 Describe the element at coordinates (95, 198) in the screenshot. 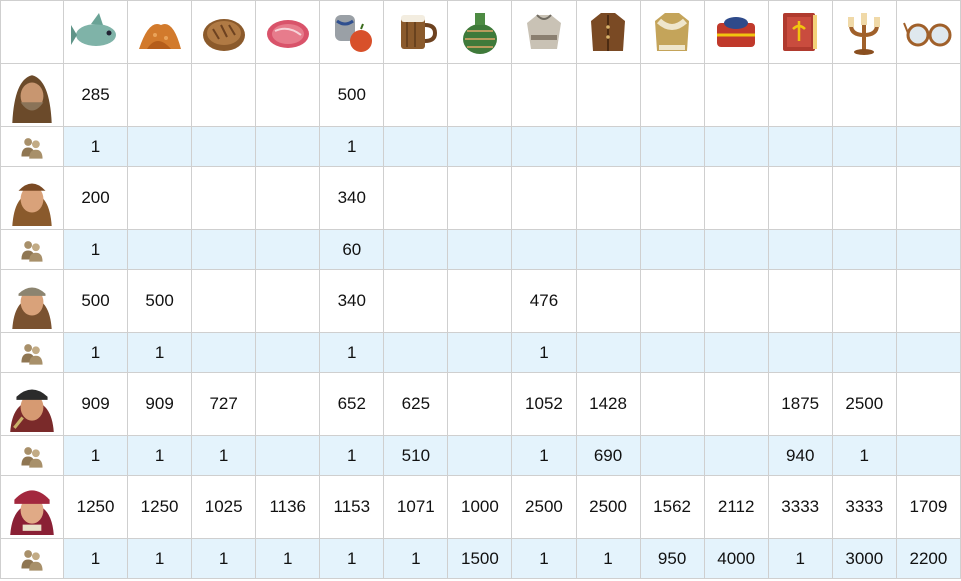

I see `population-value: 200` at that location.